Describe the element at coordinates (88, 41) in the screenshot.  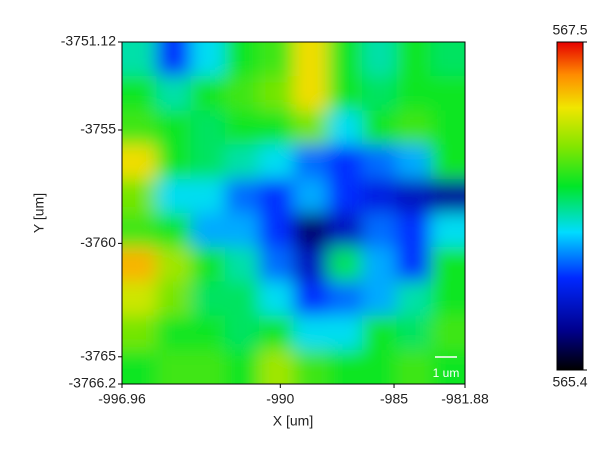
I see `y-tick-label: -3751.12` at that location.